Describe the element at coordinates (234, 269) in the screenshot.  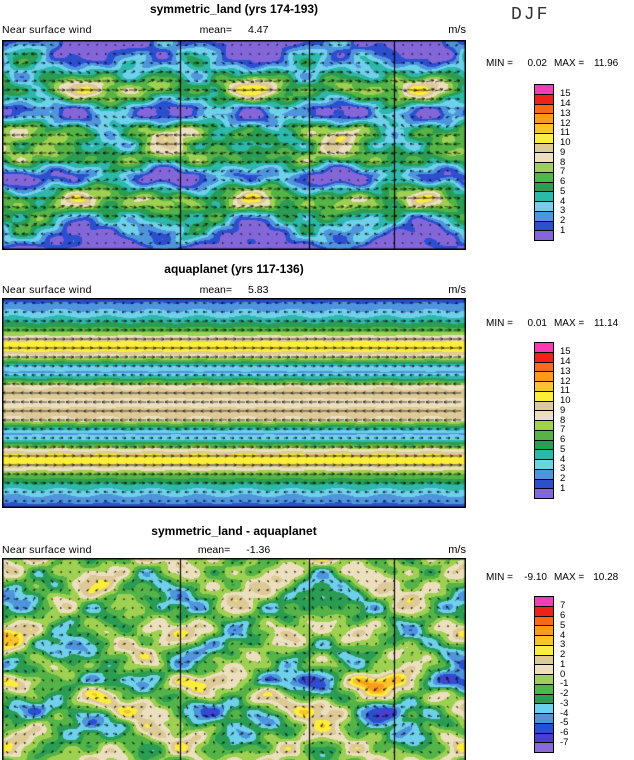
I see `panel-title: aquaplanet (yrs 117-136)` at that location.